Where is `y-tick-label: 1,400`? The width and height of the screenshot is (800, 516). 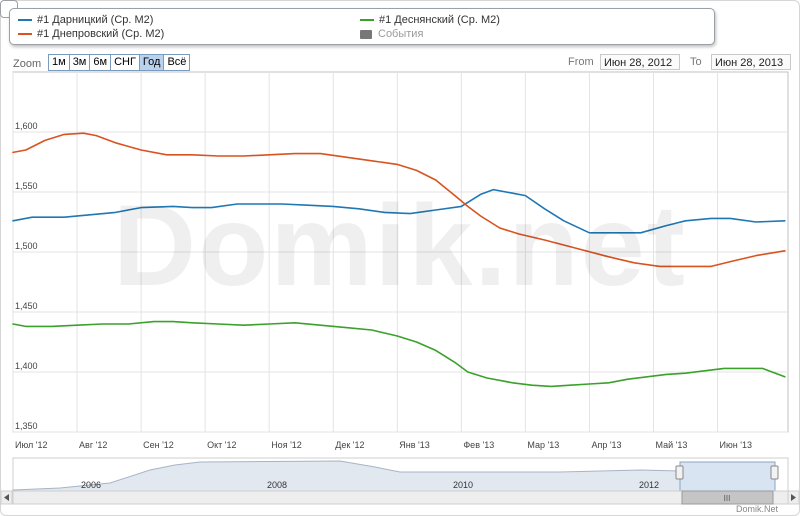 y-tick-label: 1,400 is located at coordinates (26, 366).